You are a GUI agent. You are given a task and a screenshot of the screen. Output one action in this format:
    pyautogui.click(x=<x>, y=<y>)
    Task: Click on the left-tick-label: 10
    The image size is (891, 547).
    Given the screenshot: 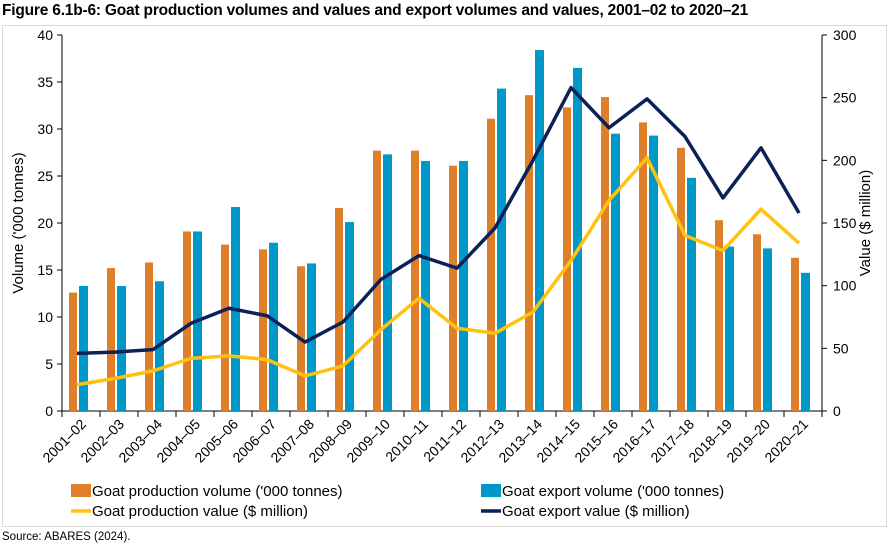 What is the action you would take?
    pyautogui.click(x=45, y=317)
    